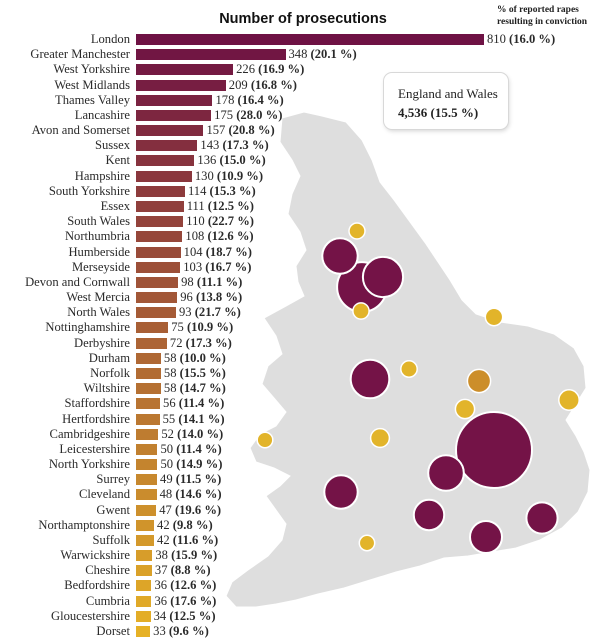  What do you see at coordinates (188, 631) in the screenshot?
I see `conviction-rate: (9.6 %)` at bounding box center [188, 631].